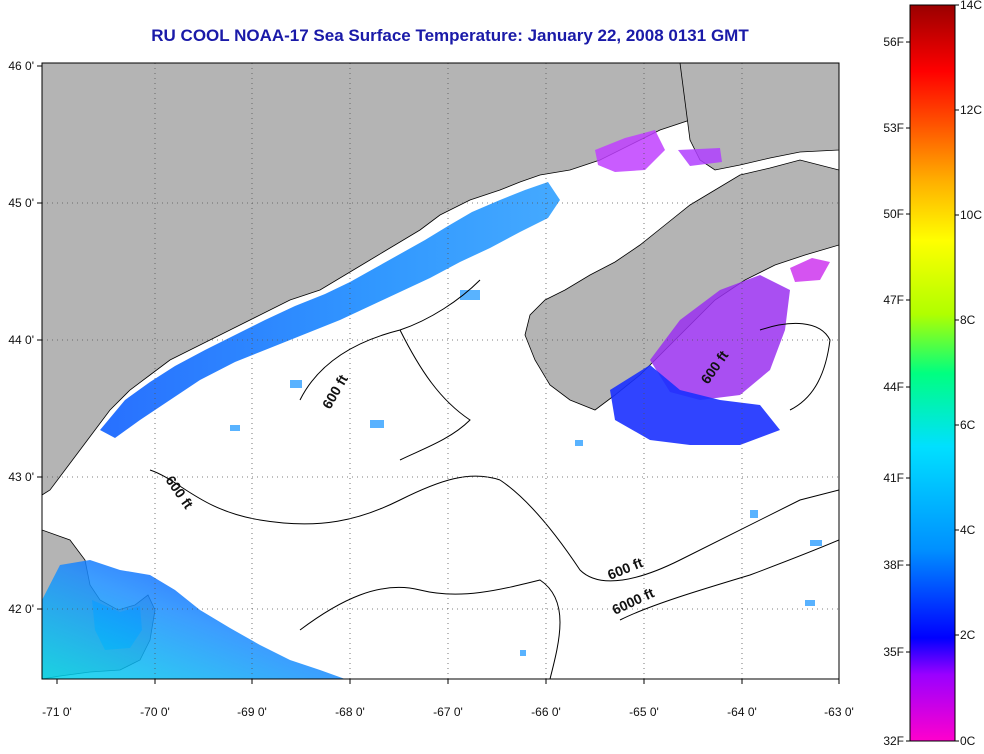 This screenshot has height=754, width=984. What do you see at coordinates (720, 337) in the screenshot?
I see `sst-cold-patch-ns` at bounding box center [720, 337].